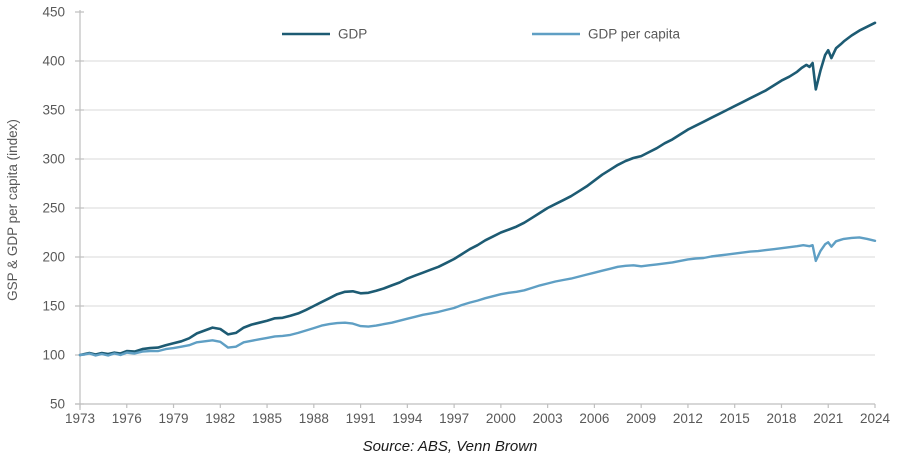  What do you see at coordinates (12, 210) in the screenshot?
I see `y-axis-title: GSP & GDP per capita (index)` at bounding box center [12, 210].